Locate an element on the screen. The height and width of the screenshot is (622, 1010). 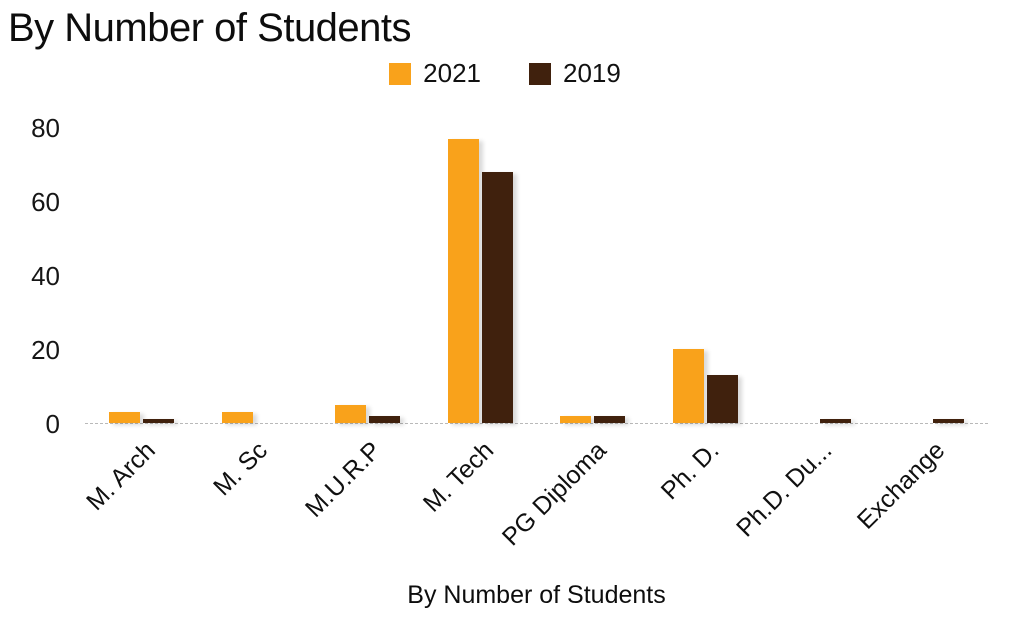
y-tick-60: 60 is located at coordinates (45, 202).